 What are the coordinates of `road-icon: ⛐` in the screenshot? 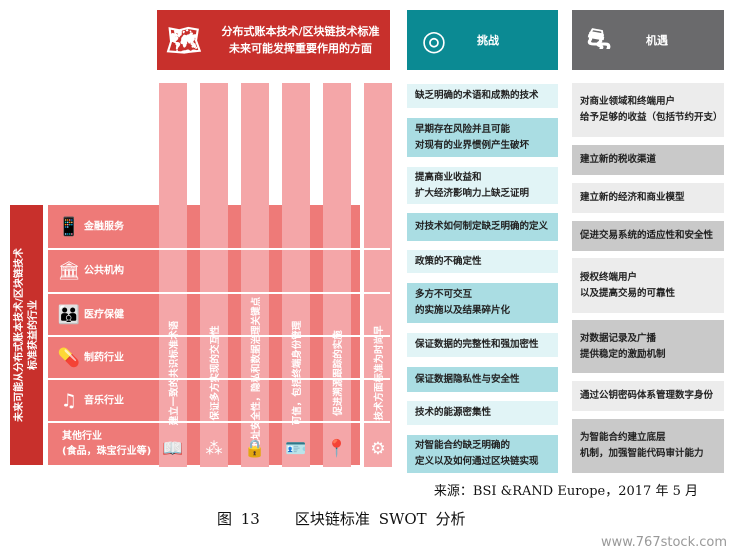 It's located at (599, 38).